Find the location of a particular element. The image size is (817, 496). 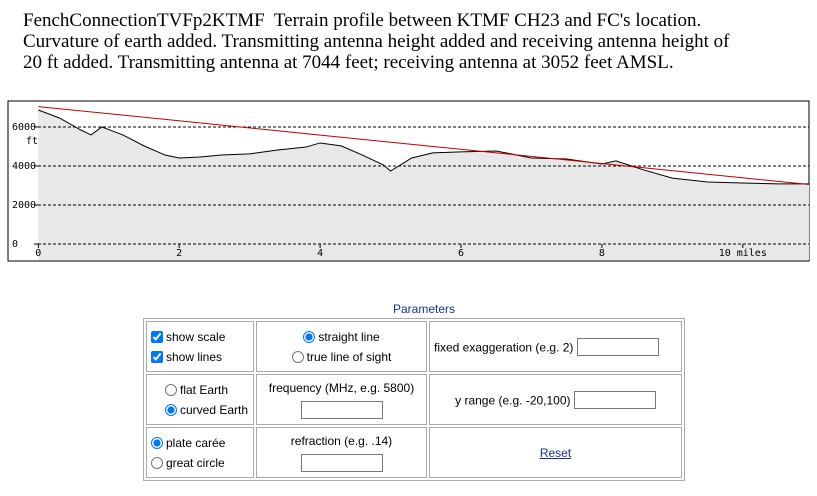

option-label: flat Earth is located at coordinates (204, 389).